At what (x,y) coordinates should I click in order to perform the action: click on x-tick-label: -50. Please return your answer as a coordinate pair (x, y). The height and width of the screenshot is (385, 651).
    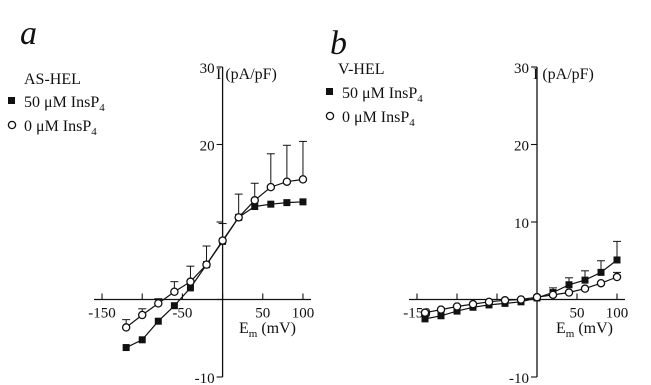
    Looking at the image, I should click on (182, 314).